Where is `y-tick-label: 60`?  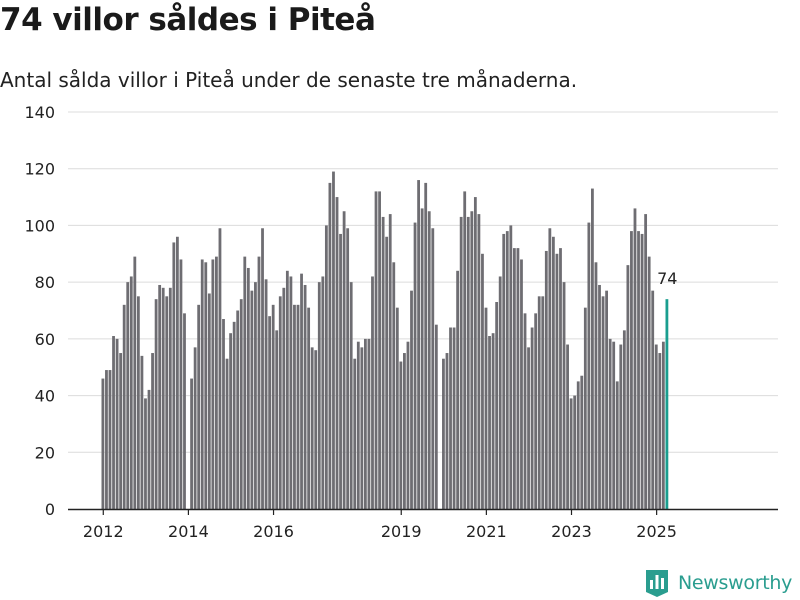 y-tick-label: 60 is located at coordinates (45, 339).